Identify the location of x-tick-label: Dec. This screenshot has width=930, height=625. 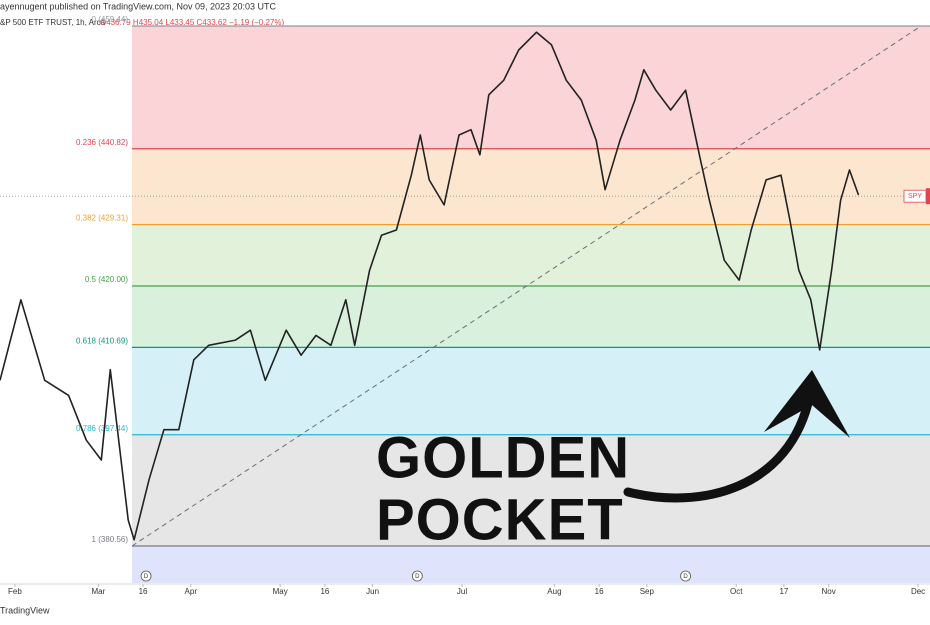
(918, 591).